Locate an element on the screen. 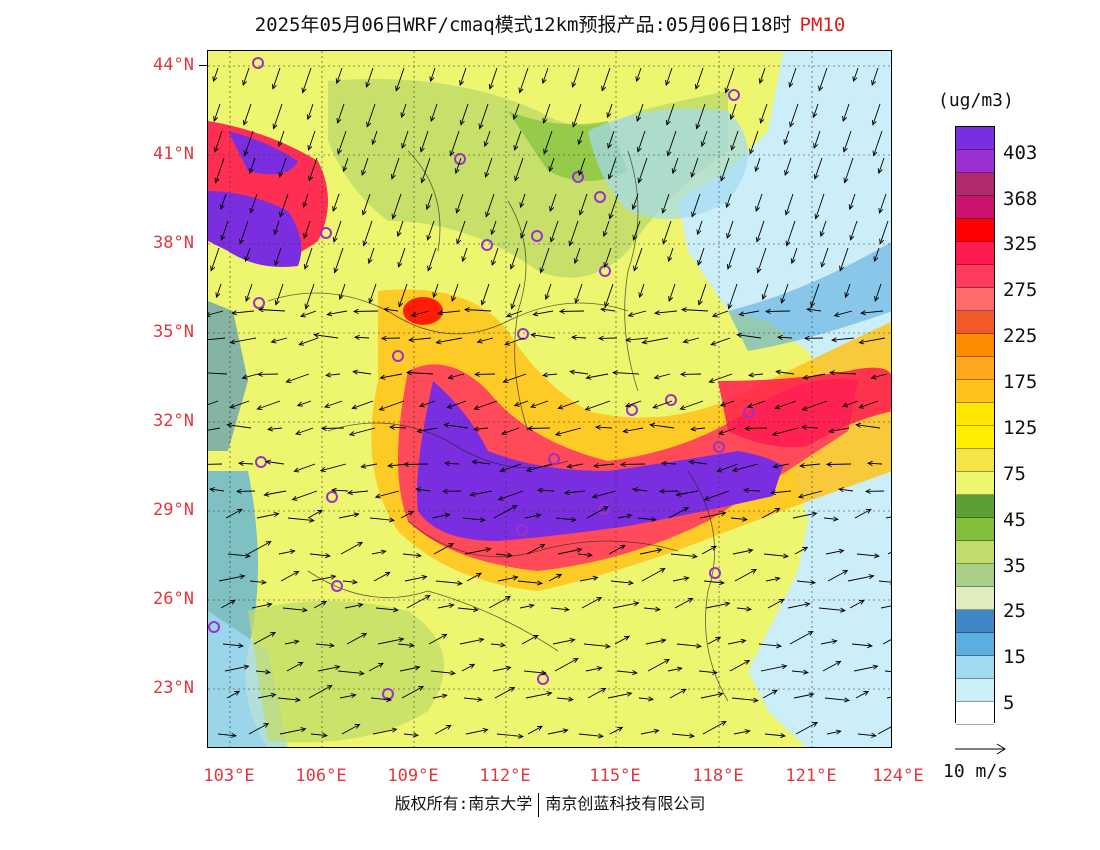 The height and width of the screenshot is (850, 1100). purple-core is located at coordinates (600, 461).